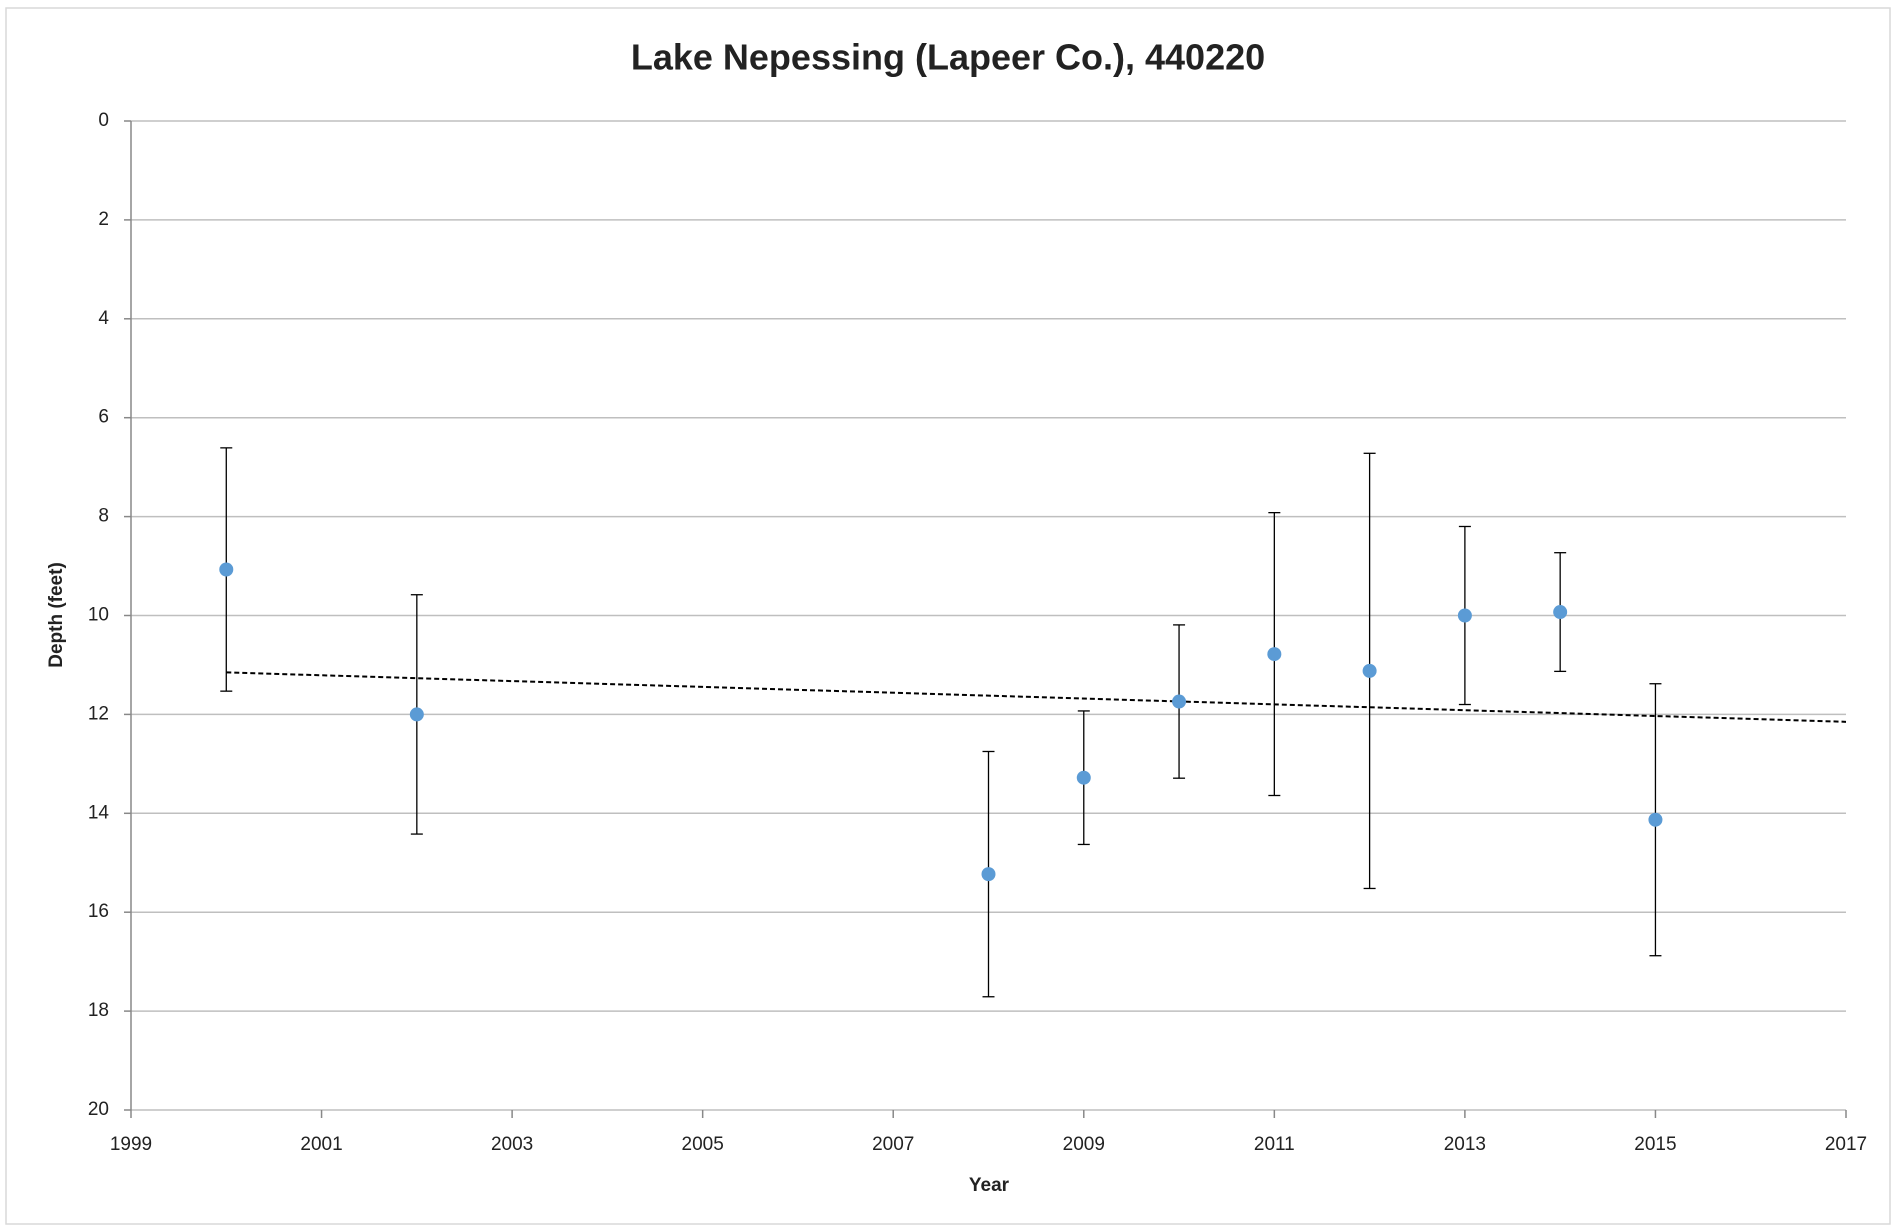  What do you see at coordinates (1846, 1144) in the screenshot?
I see `x-tick-label: 2017` at bounding box center [1846, 1144].